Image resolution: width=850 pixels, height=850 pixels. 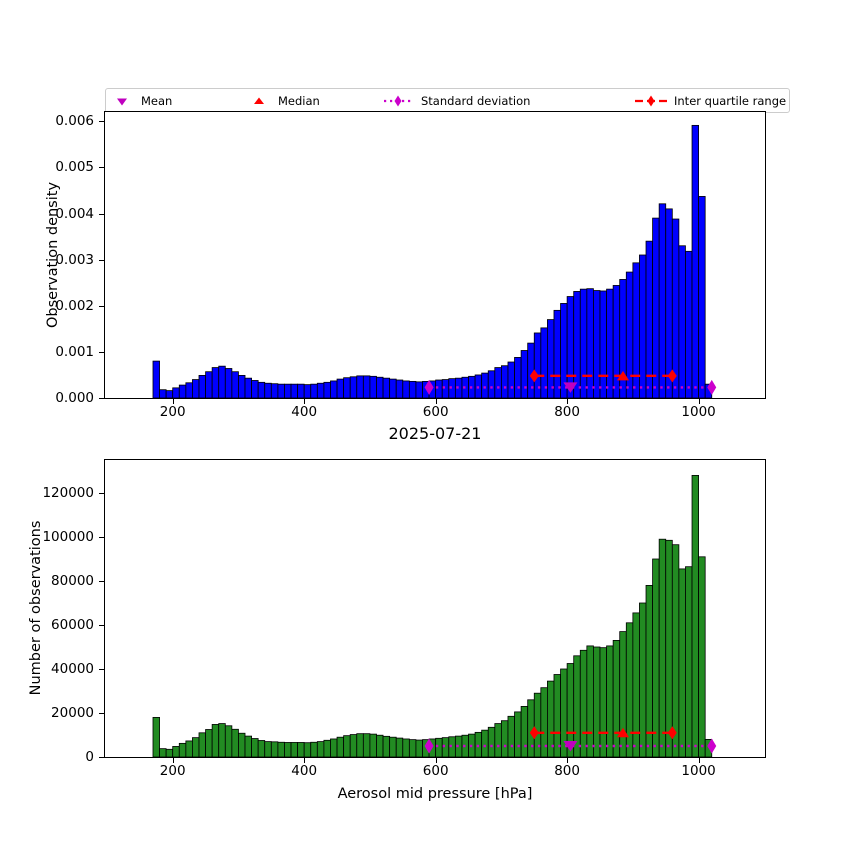 I want to click on legend-item-inter-quartile-range: Inter quartile range, so click(x=710, y=100).